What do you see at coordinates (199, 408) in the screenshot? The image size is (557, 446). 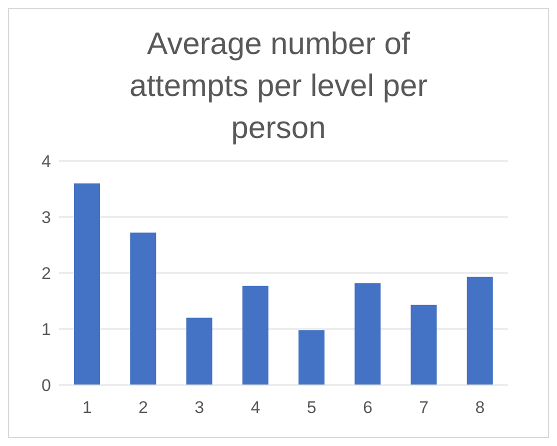 I see `x-tick-label: 3` at bounding box center [199, 408].